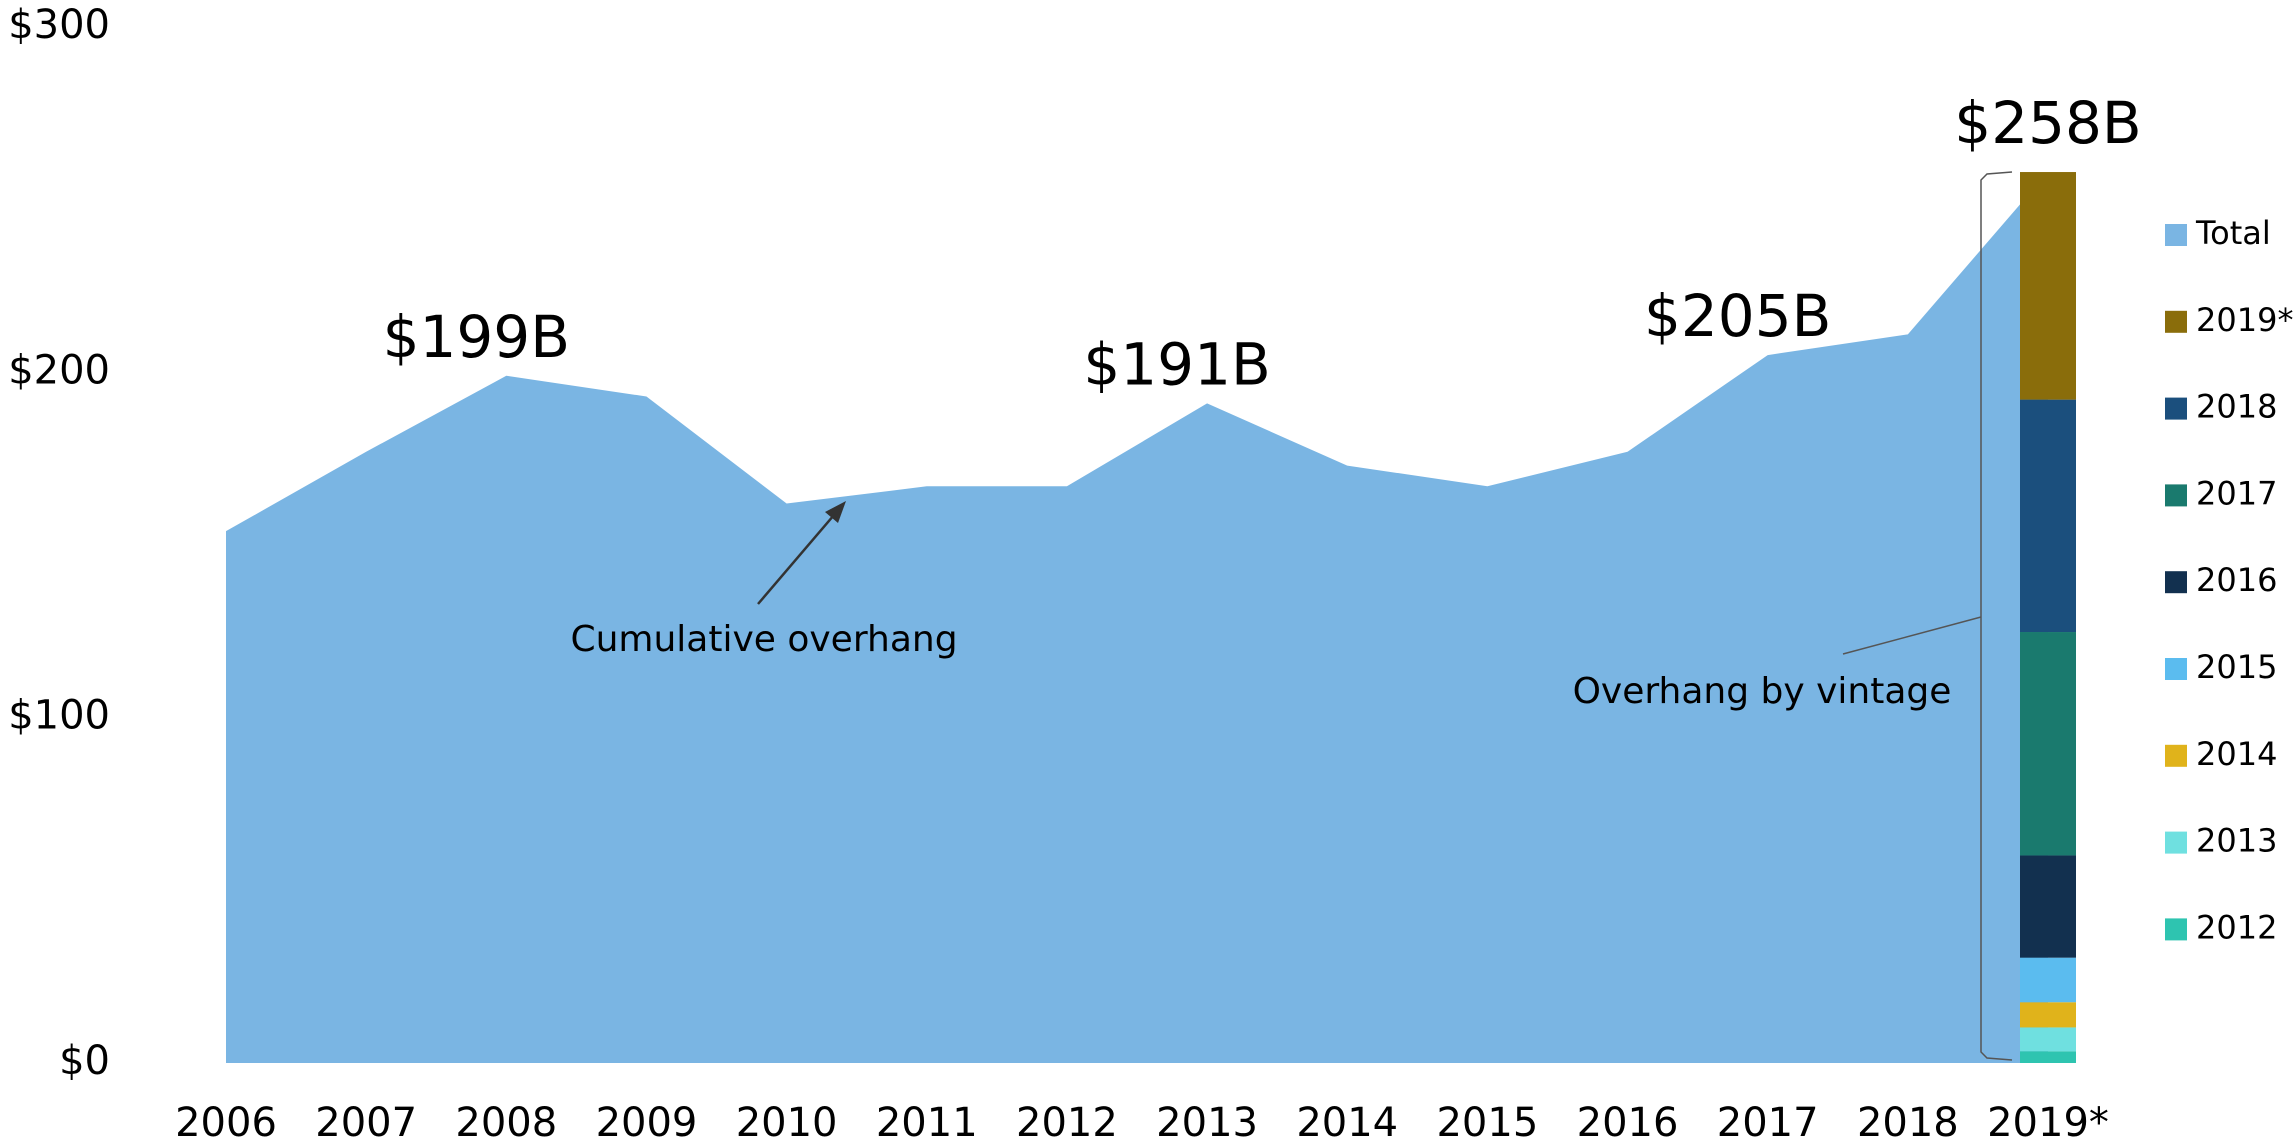 The height and width of the screenshot is (1138, 2295). I want to click on annotation: Cumulative overhang, so click(763, 639).